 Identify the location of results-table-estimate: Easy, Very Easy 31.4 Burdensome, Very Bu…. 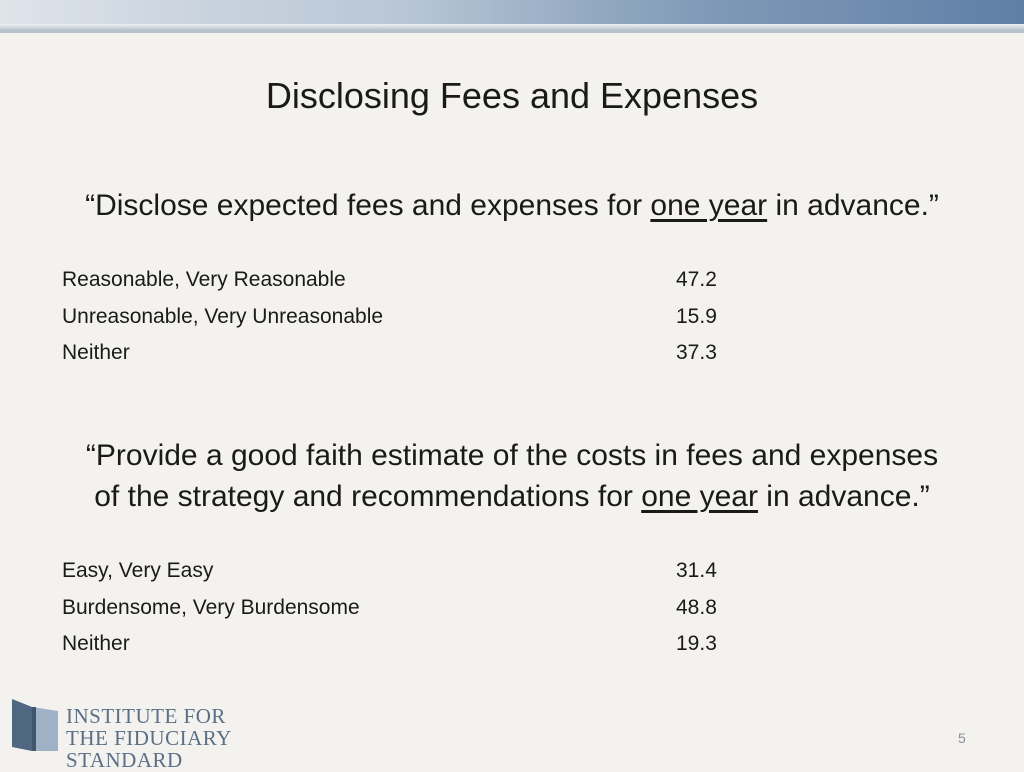
(422, 608).